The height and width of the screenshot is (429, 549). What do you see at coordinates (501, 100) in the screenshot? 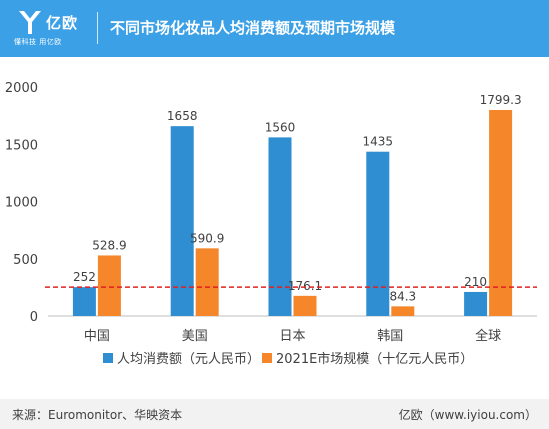
I see `data-label: 1799.3` at bounding box center [501, 100].